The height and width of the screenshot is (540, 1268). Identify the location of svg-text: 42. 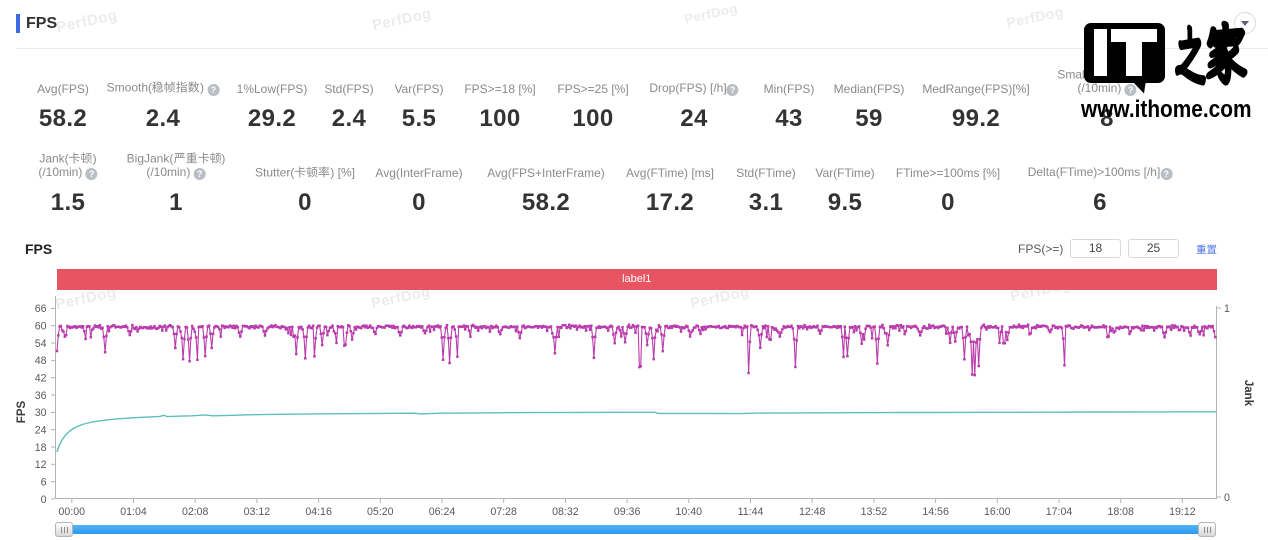
(41, 379).